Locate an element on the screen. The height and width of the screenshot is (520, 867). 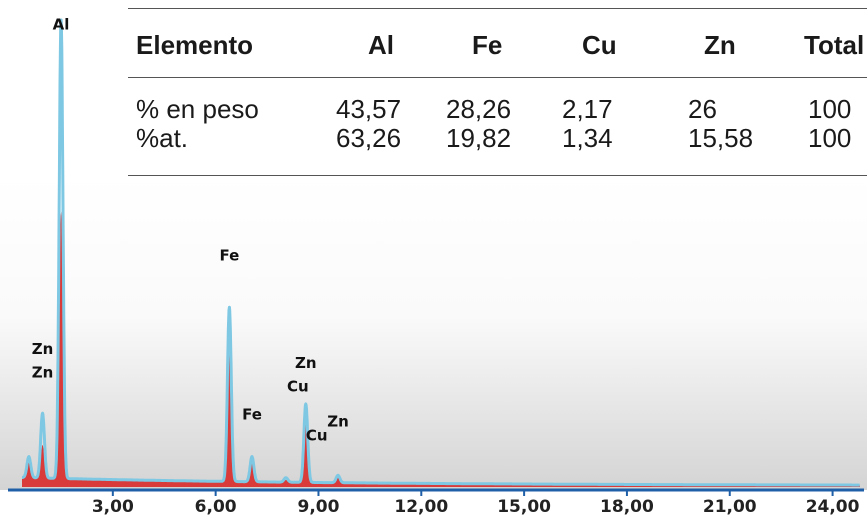
table-cell-peso-zn: 26 is located at coordinates (702, 109).